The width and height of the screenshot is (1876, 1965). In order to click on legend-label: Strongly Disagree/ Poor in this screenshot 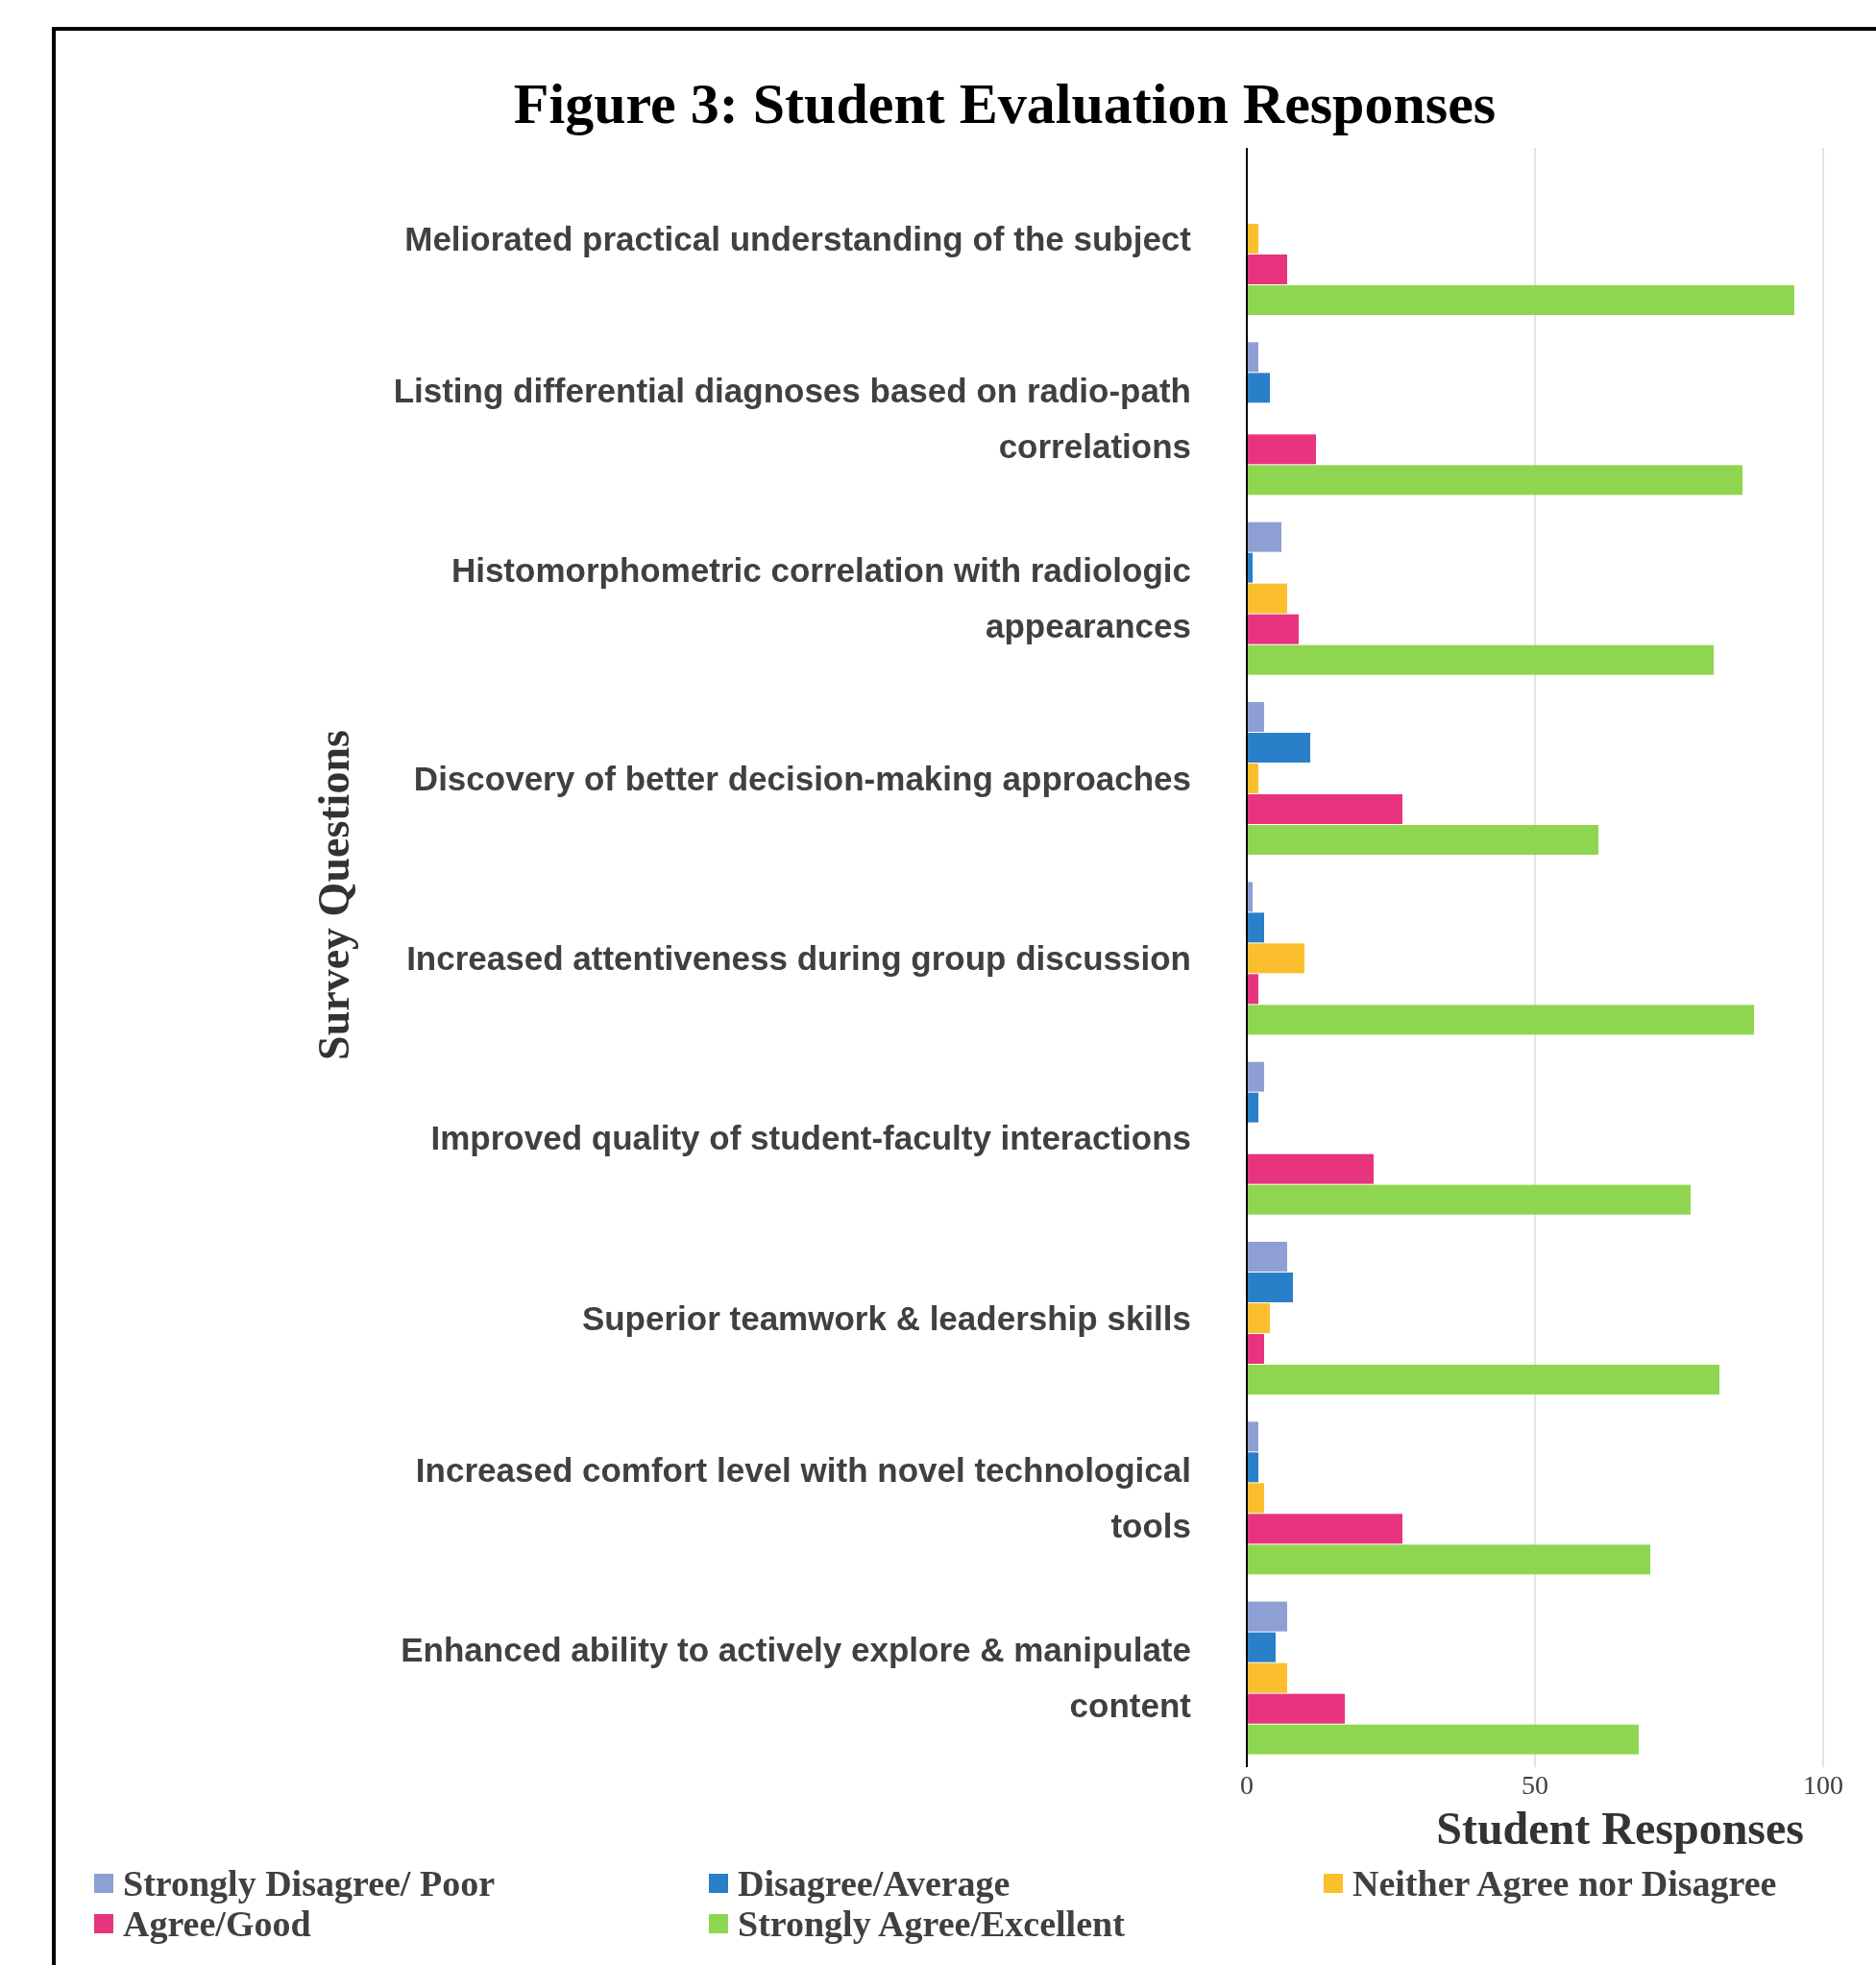, I will do `click(309, 1884)`.